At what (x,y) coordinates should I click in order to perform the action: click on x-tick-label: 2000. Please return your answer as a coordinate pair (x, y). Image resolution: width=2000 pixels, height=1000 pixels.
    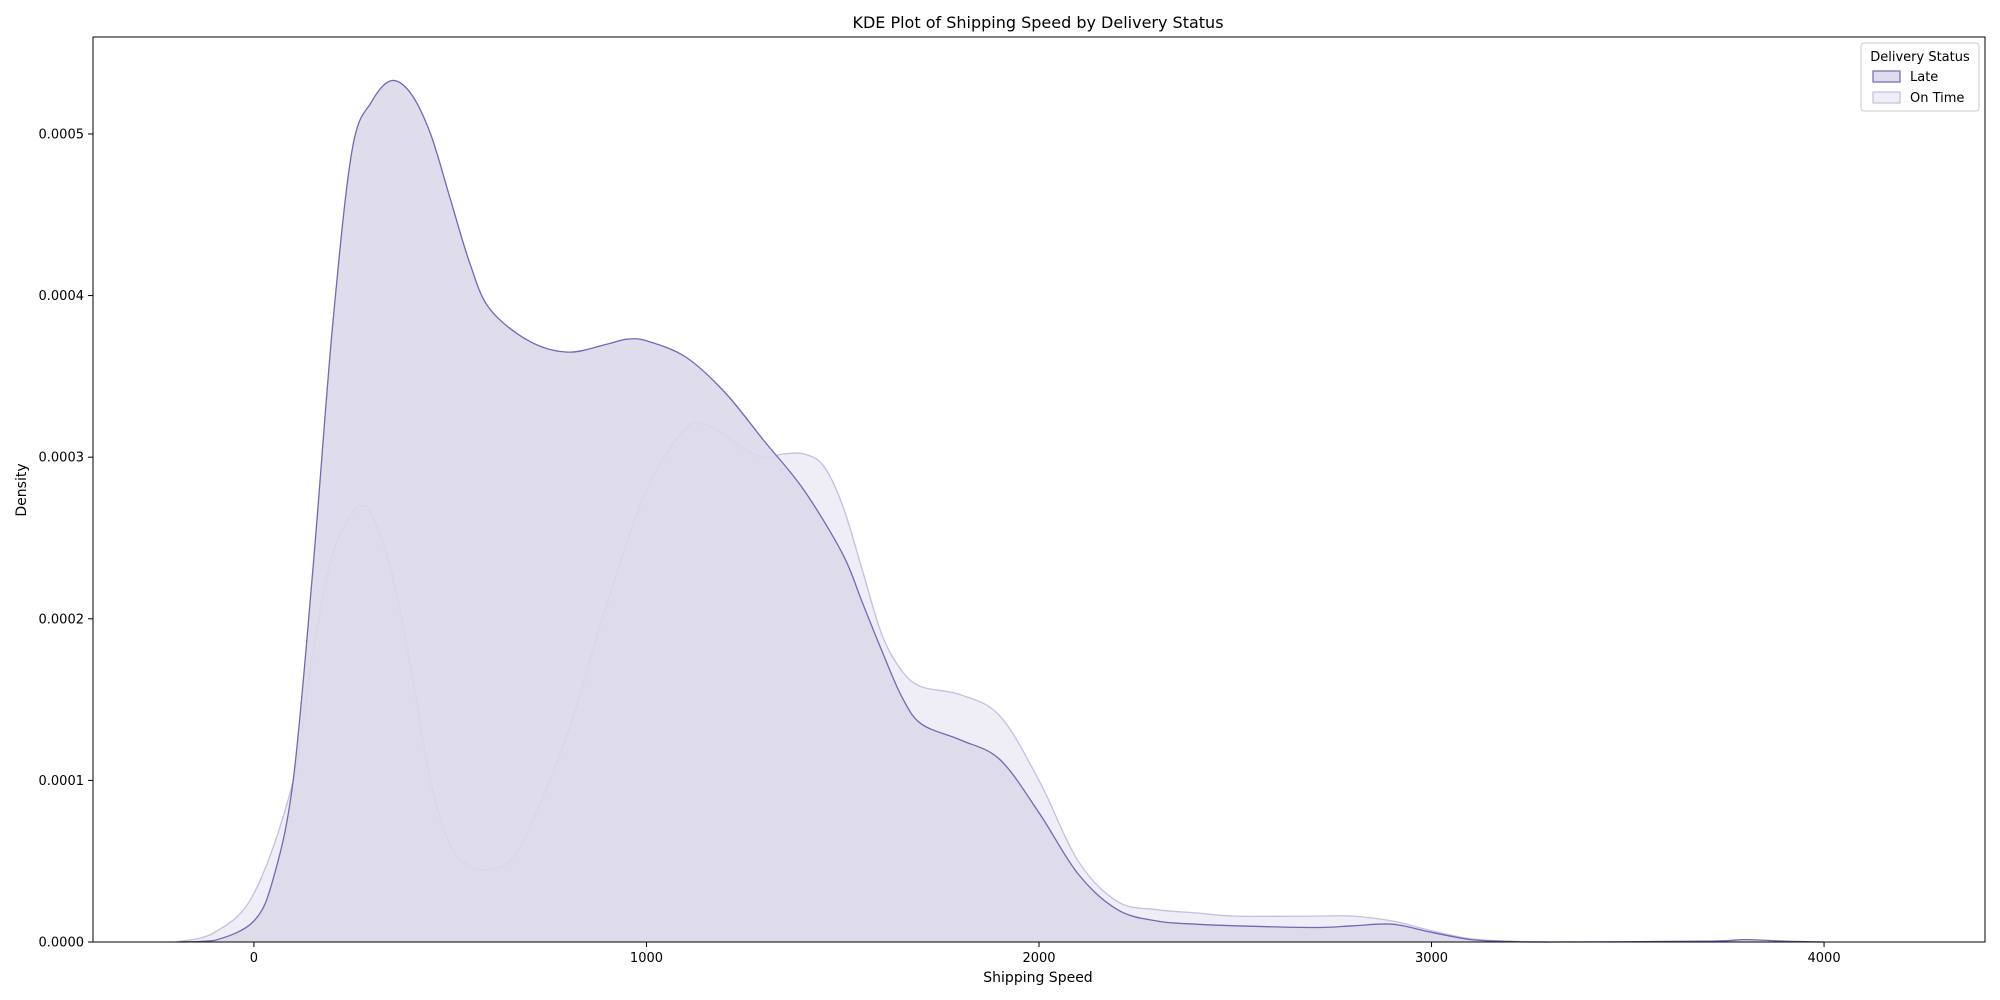
    Looking at the image, I should click on (1038, 958).